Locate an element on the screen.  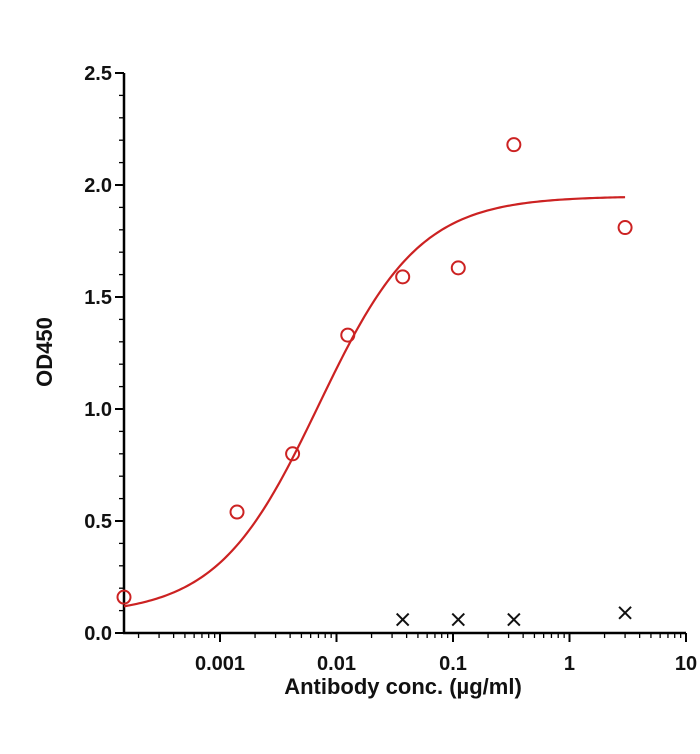
y-tick-label: 2.5 is located at coordinates (98, 74).